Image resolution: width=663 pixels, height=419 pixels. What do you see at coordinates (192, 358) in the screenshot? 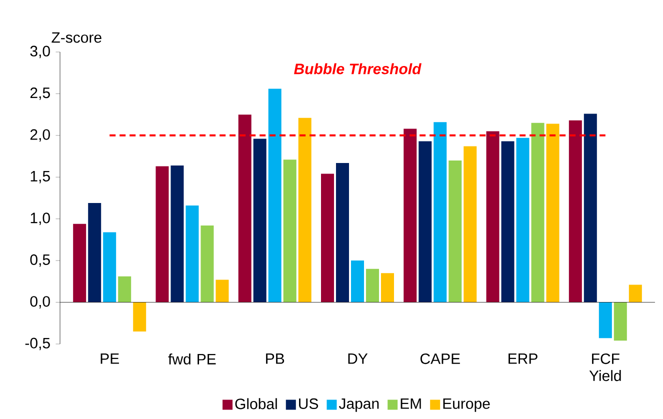
I see `x-tick-label: fwd PE` at bounding box center [192, 358].